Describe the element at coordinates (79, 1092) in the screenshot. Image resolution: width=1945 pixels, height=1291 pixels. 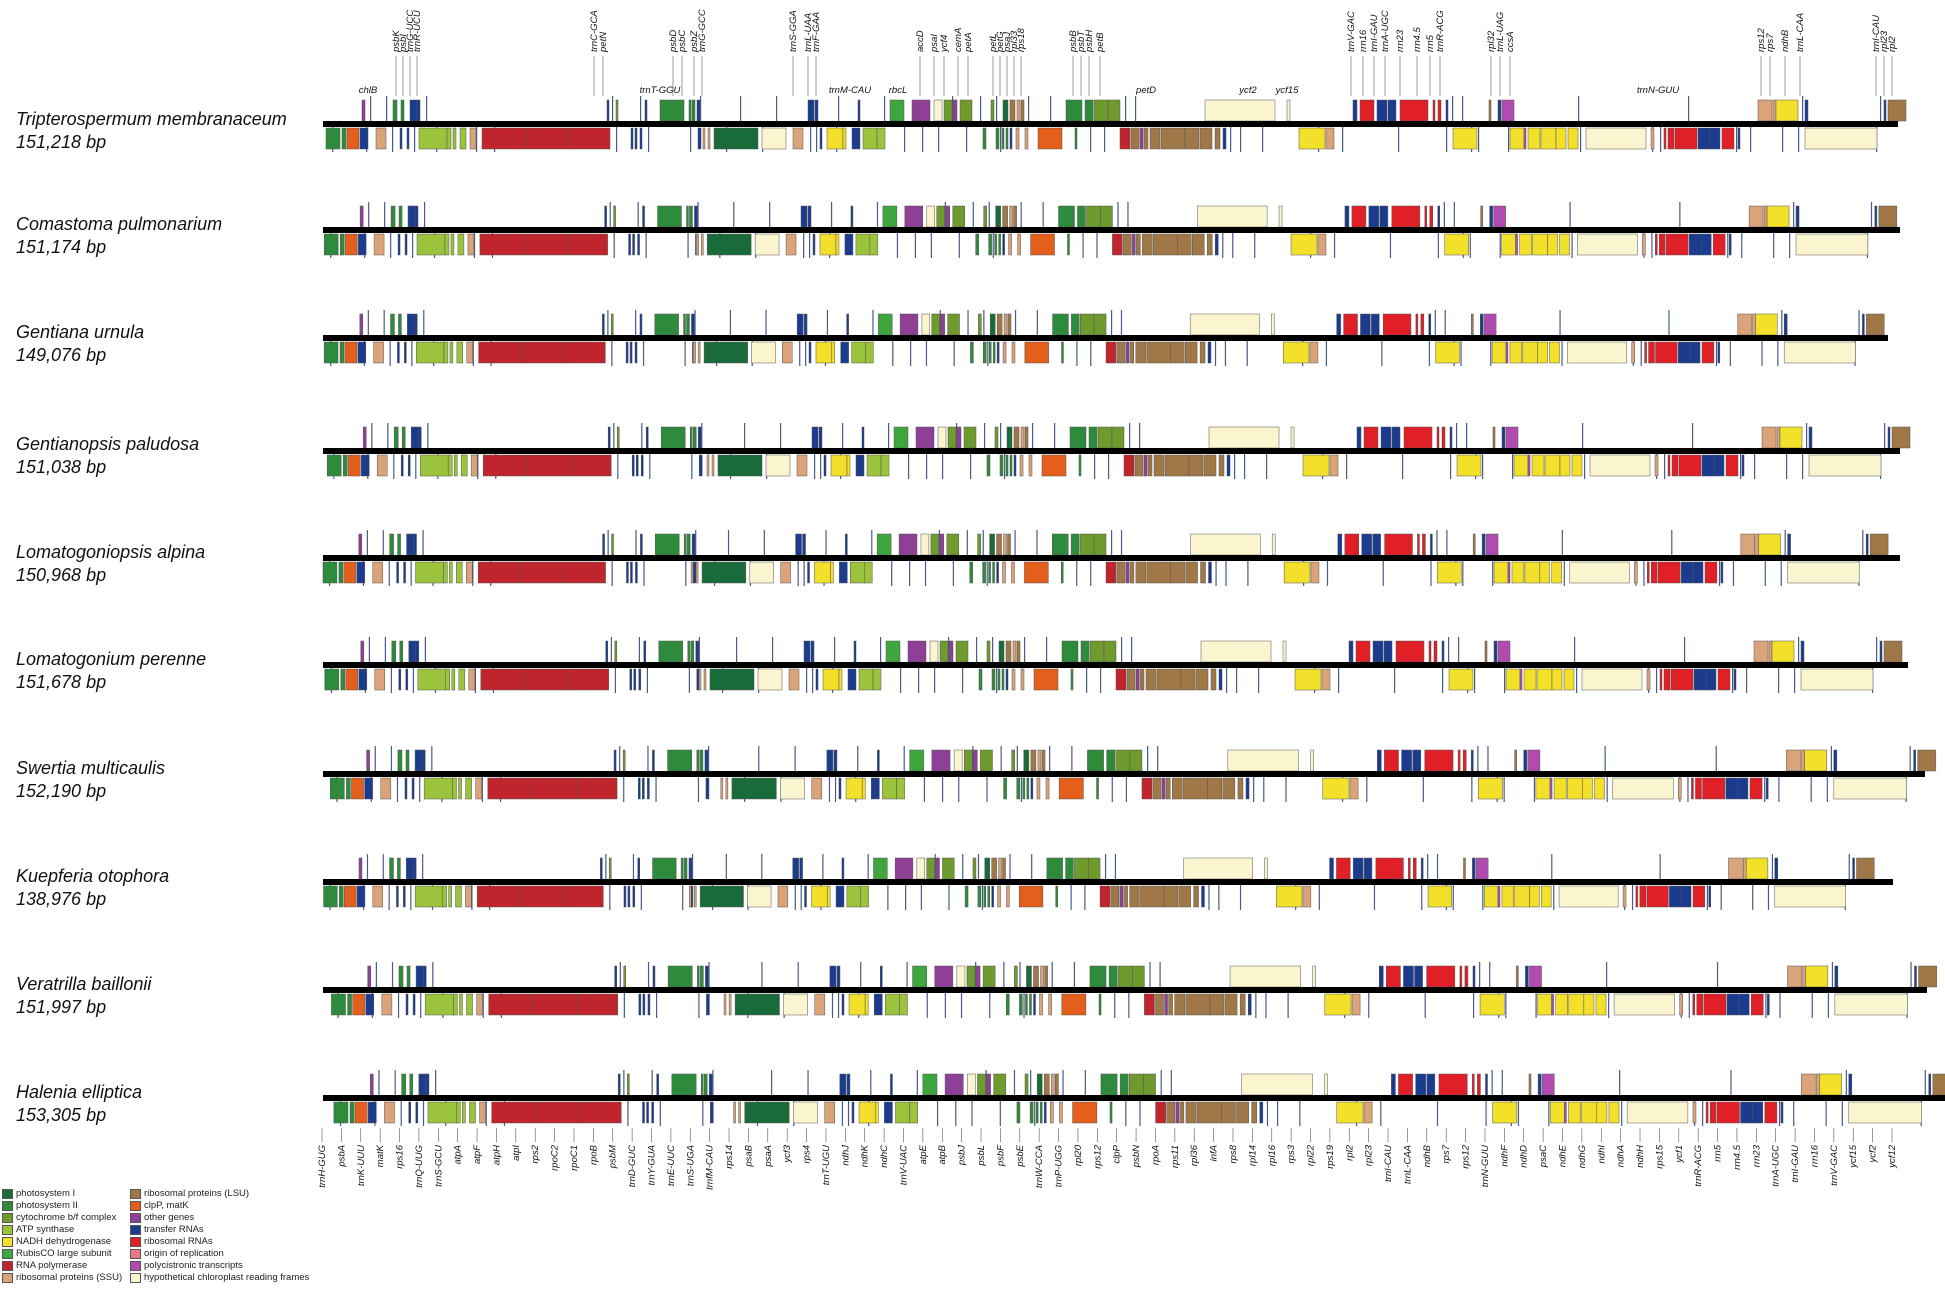
I see `genome-name: Halenia elliptica` at that location.